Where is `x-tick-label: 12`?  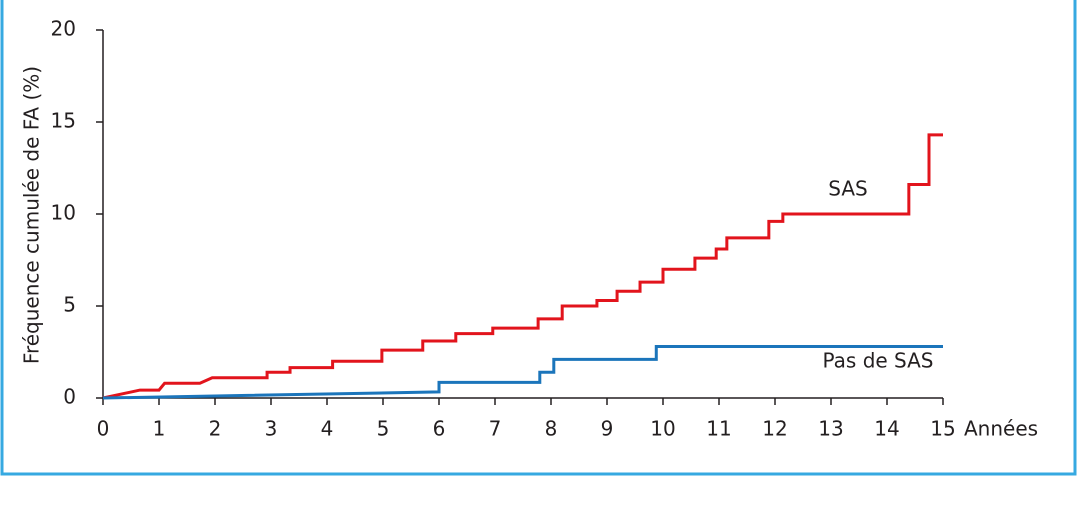
x-tick-label: 12 is located at coordinates (774, 429).